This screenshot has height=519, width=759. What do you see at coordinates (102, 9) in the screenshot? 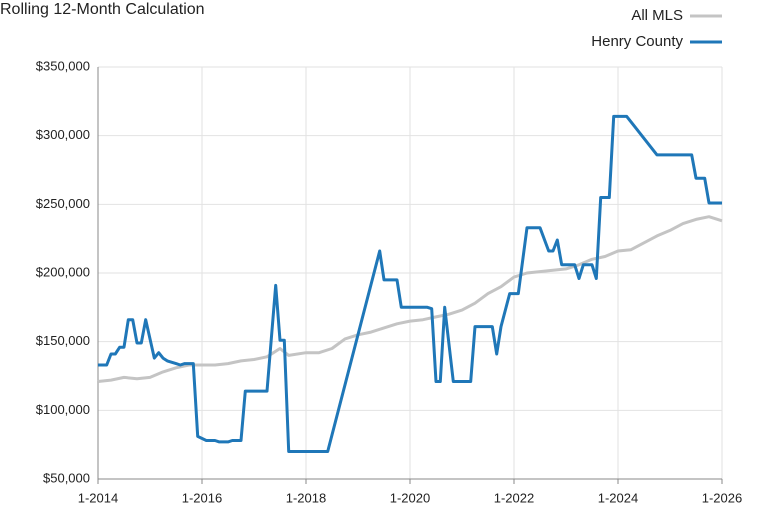
I see `chart-title: Rolling 12-Month Calculation` at bounding box center [102, 9].